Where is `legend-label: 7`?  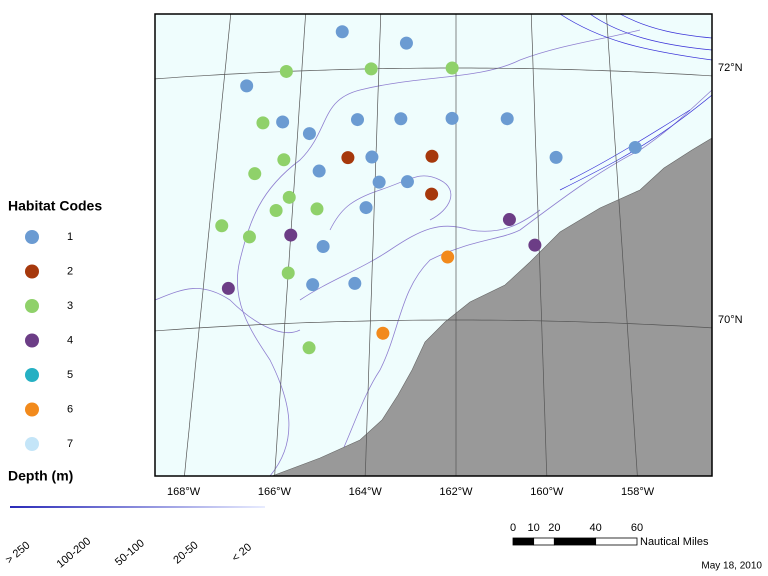 legend-label: 7 is located at coordinates (70, 444).